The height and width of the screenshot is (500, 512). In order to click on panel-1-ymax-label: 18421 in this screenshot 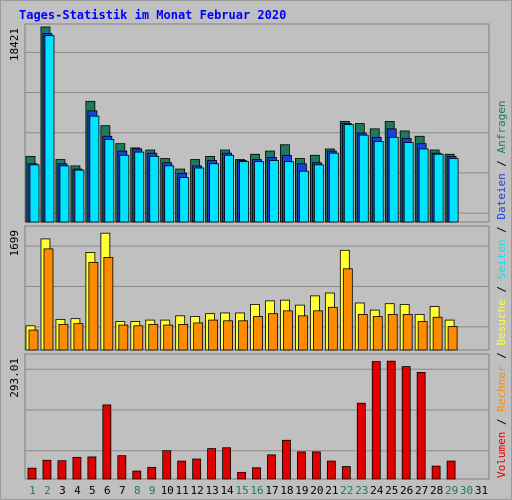, I will do `click(14, 44)`.